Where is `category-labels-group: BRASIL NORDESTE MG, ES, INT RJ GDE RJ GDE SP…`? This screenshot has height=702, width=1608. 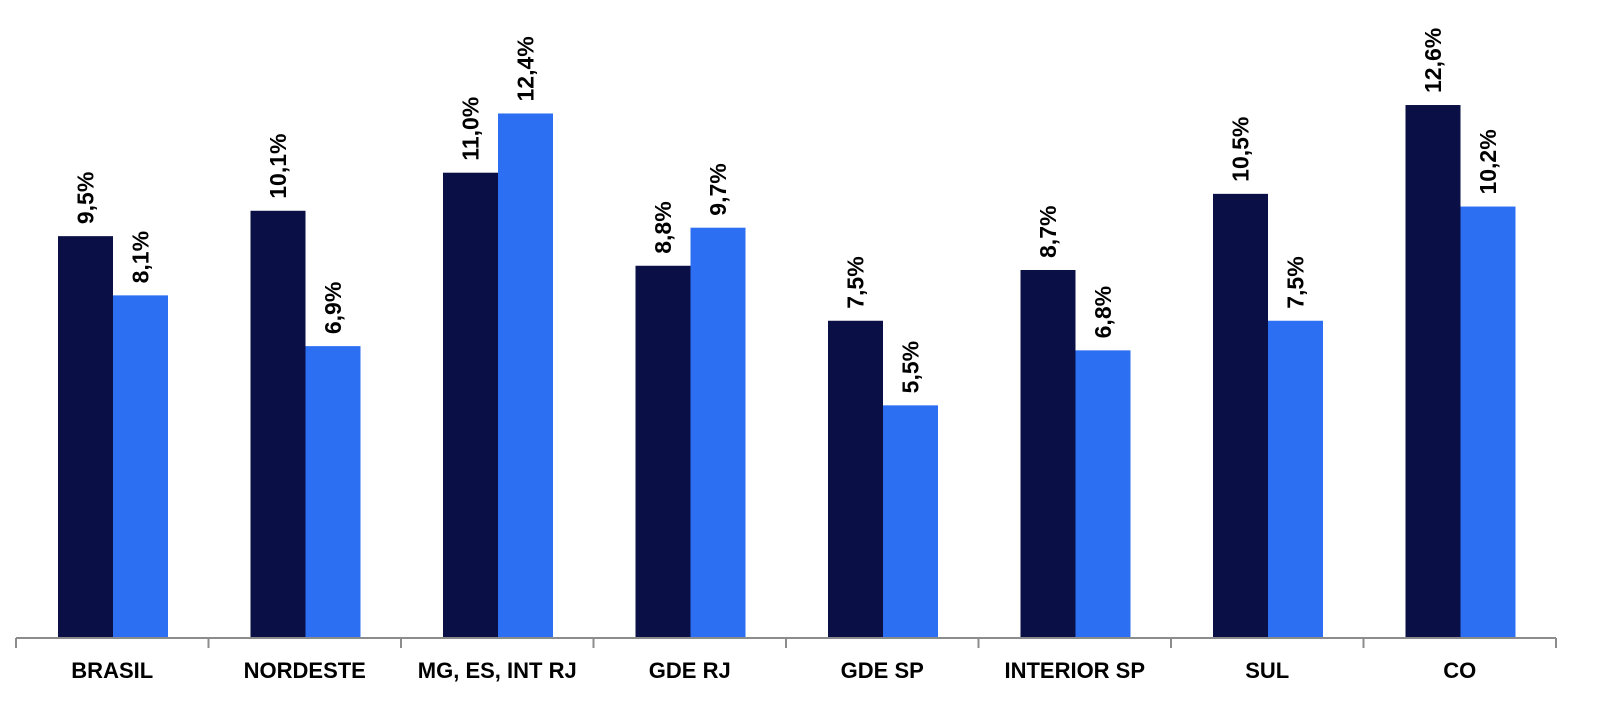 category-labels-group: BRASIL NORDESTE MG, ES, INT RJ GDE RJ GDE SP… is located at coordinates (773, 670).